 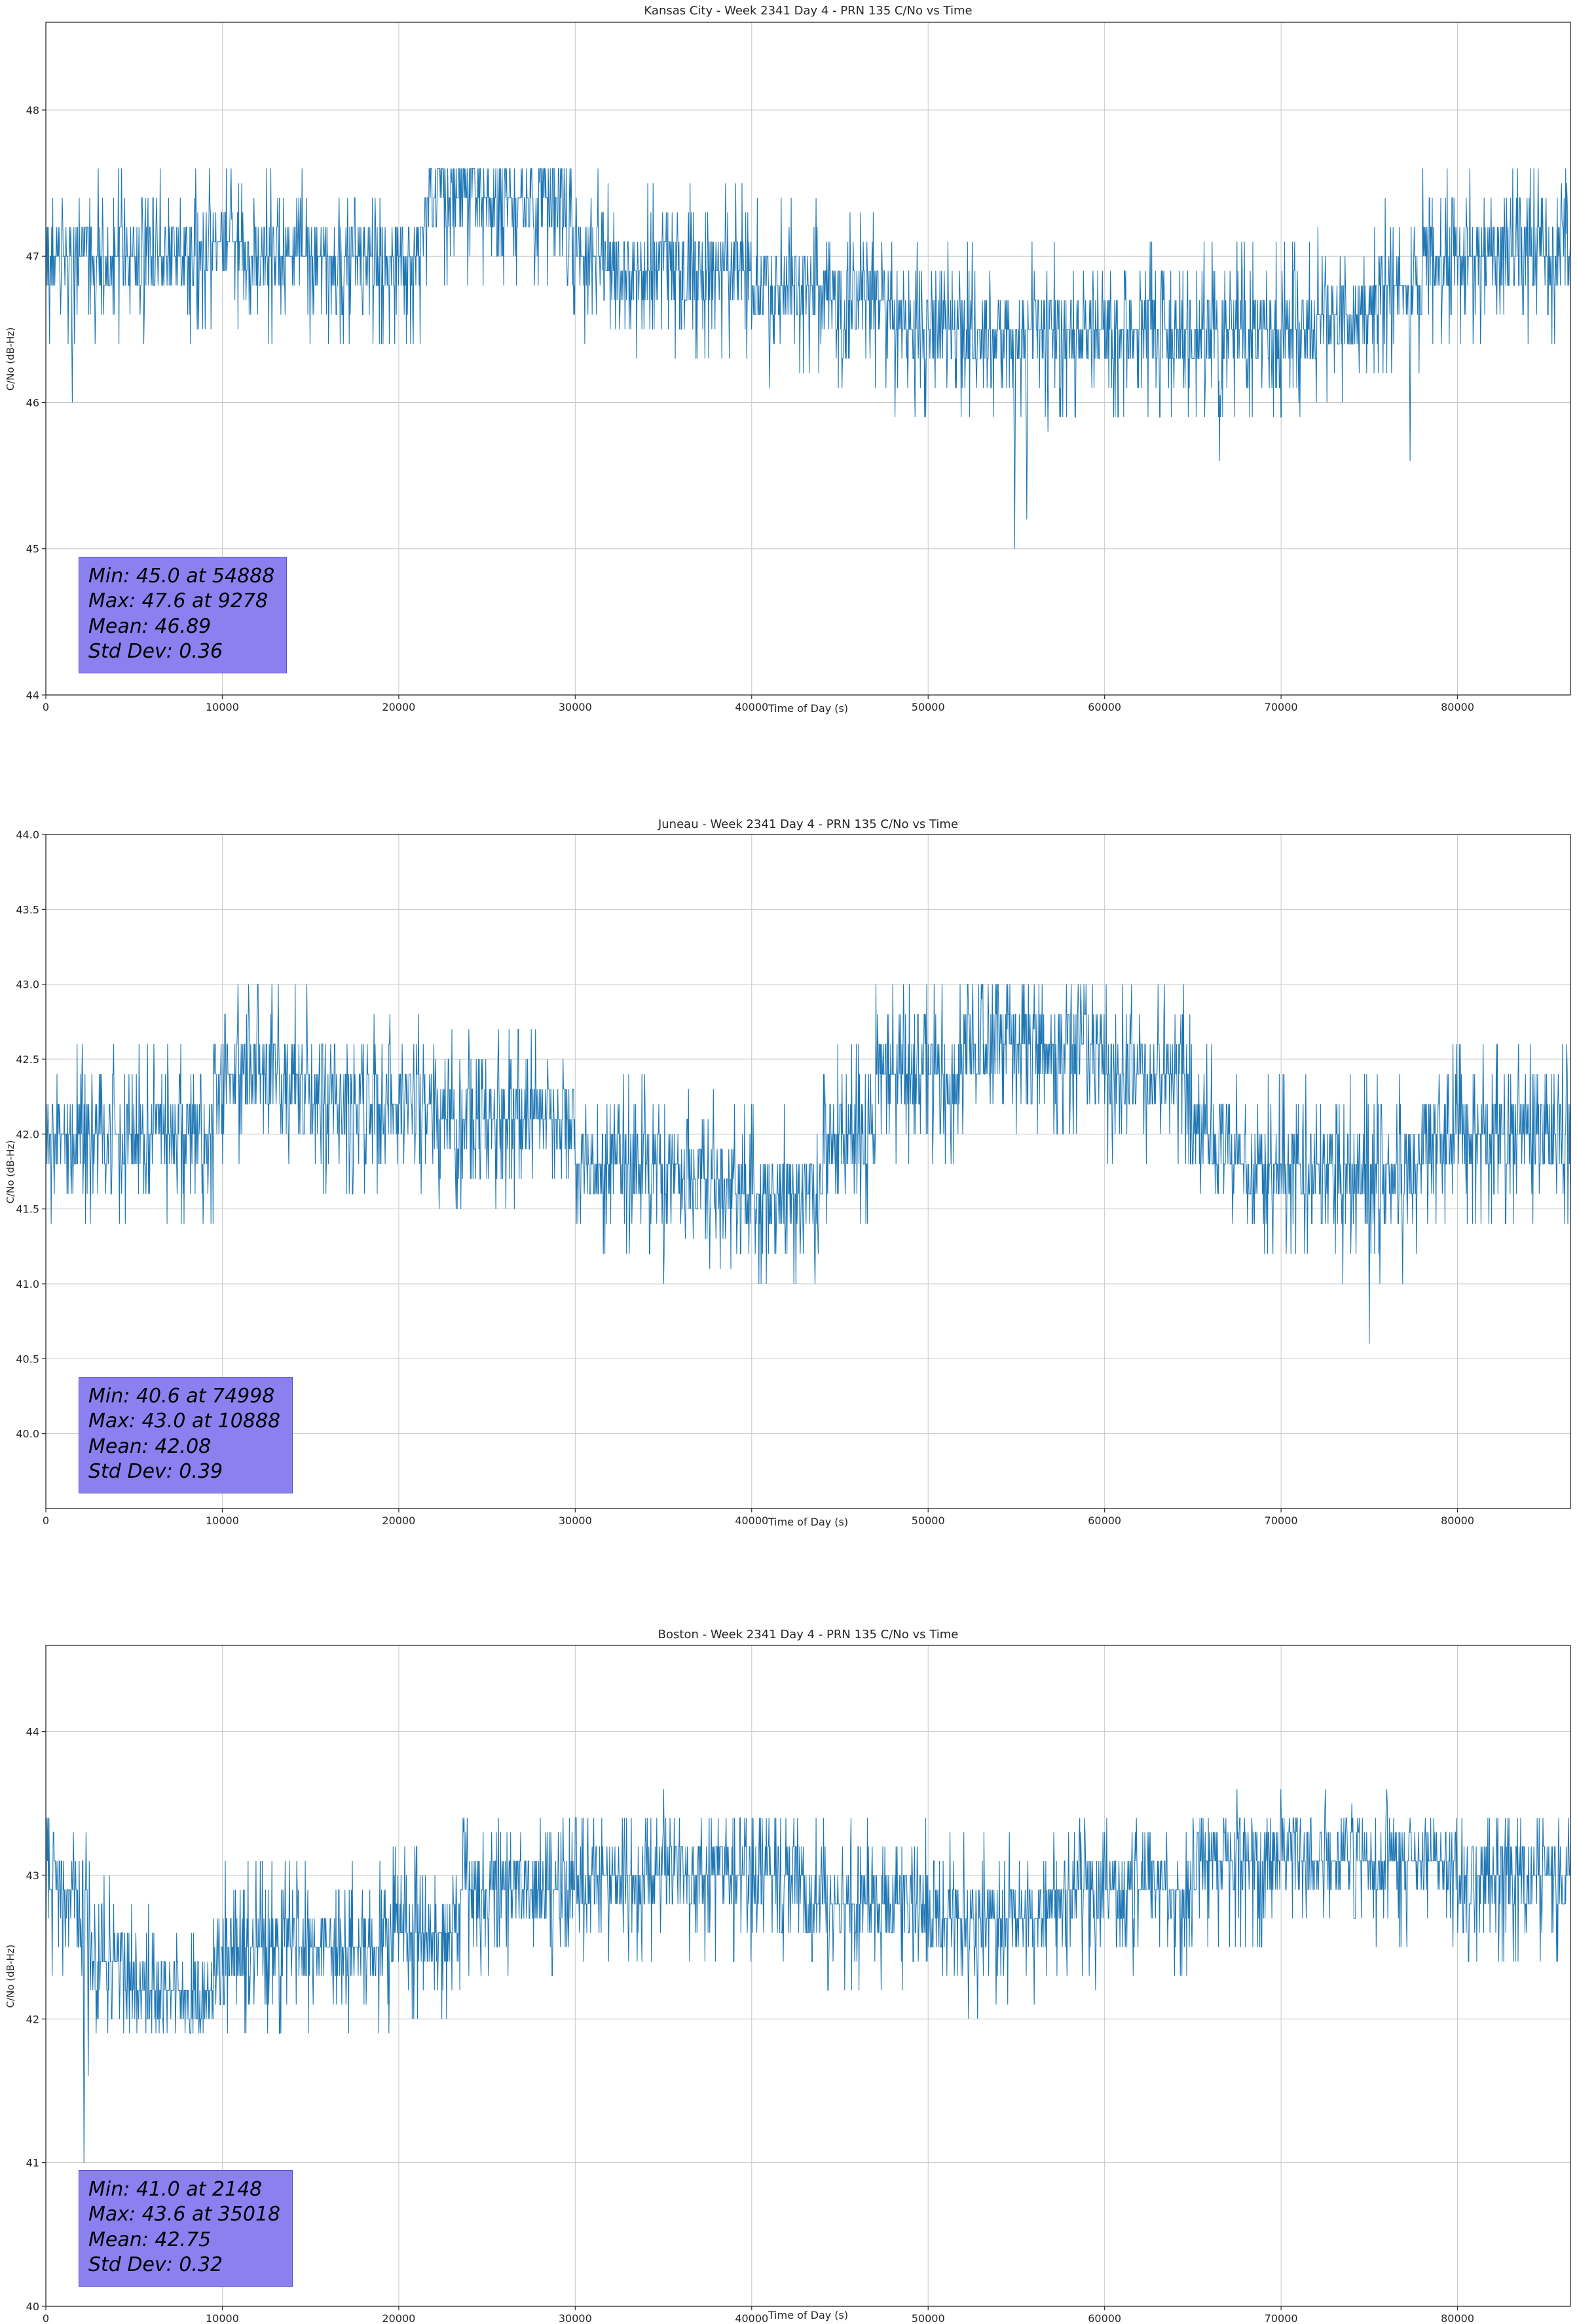 What do you see at coordinates (178, 601) in the screenshot?
I see `stat-max: Max: 47.6 at 9278` at bounding box center [178, 601].